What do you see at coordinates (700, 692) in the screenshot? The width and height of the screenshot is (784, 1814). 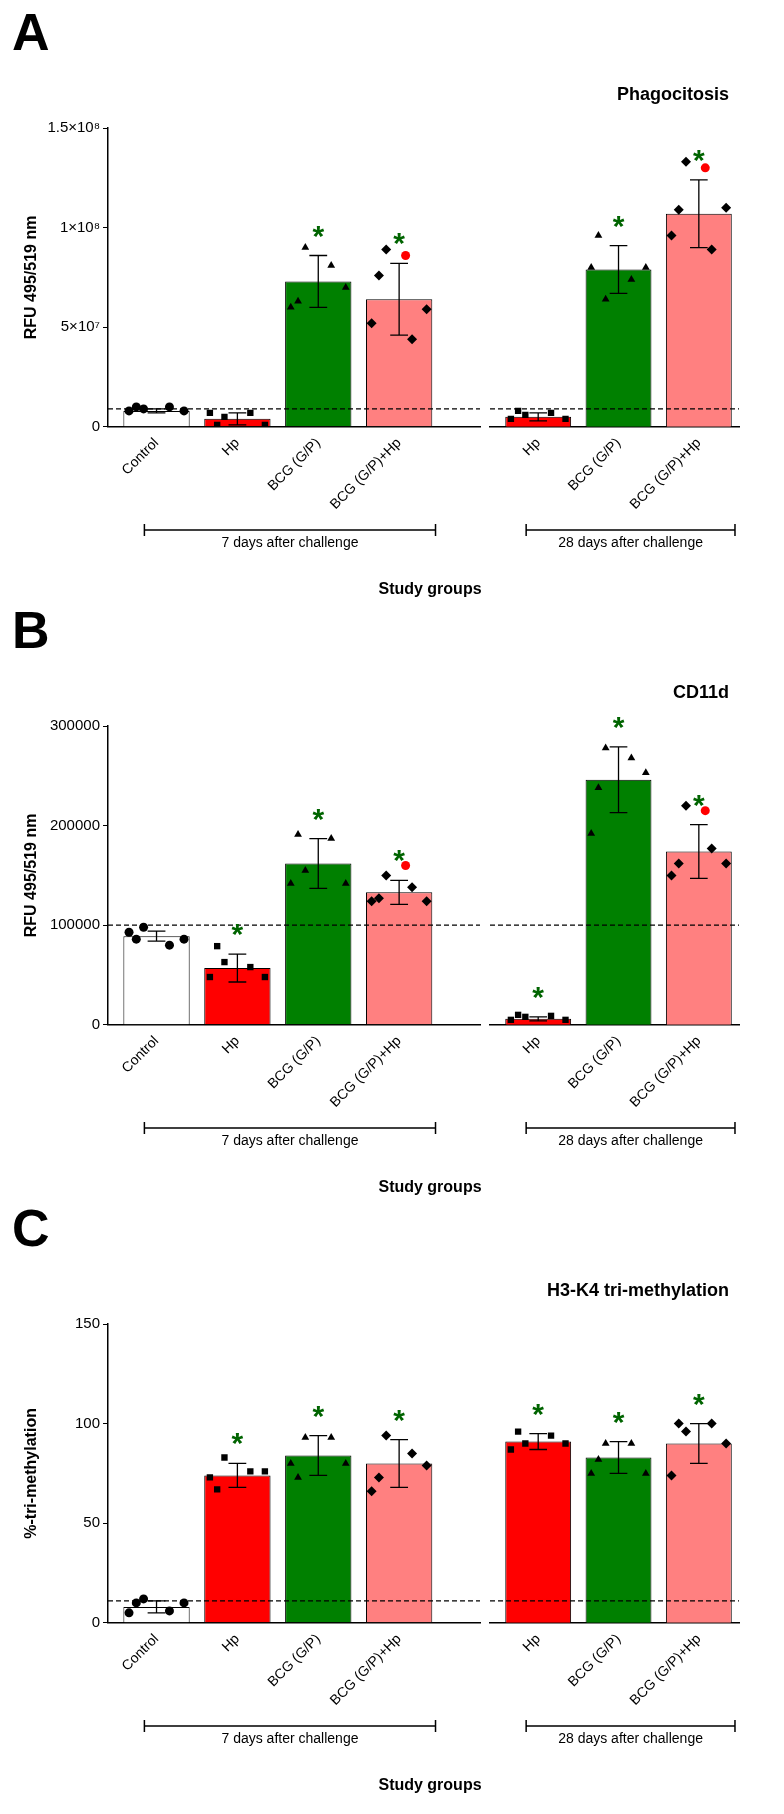 I see `chart-title: CD11d` at bounding box center [700, 692].